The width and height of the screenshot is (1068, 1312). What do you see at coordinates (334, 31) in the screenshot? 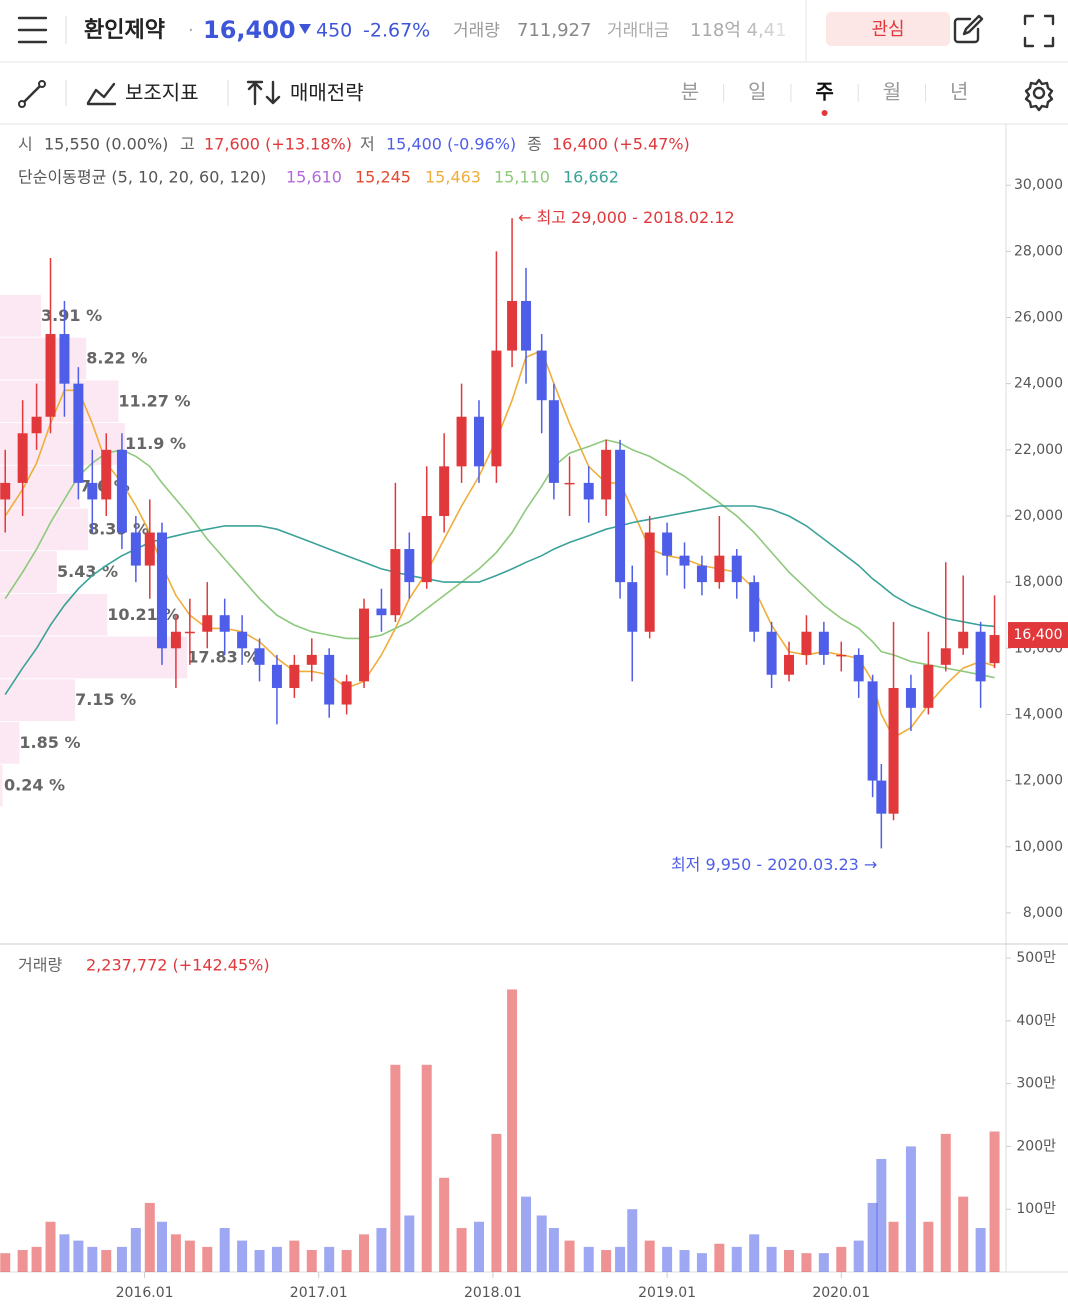
I see `change: 450` at bounding box center [334, 31].